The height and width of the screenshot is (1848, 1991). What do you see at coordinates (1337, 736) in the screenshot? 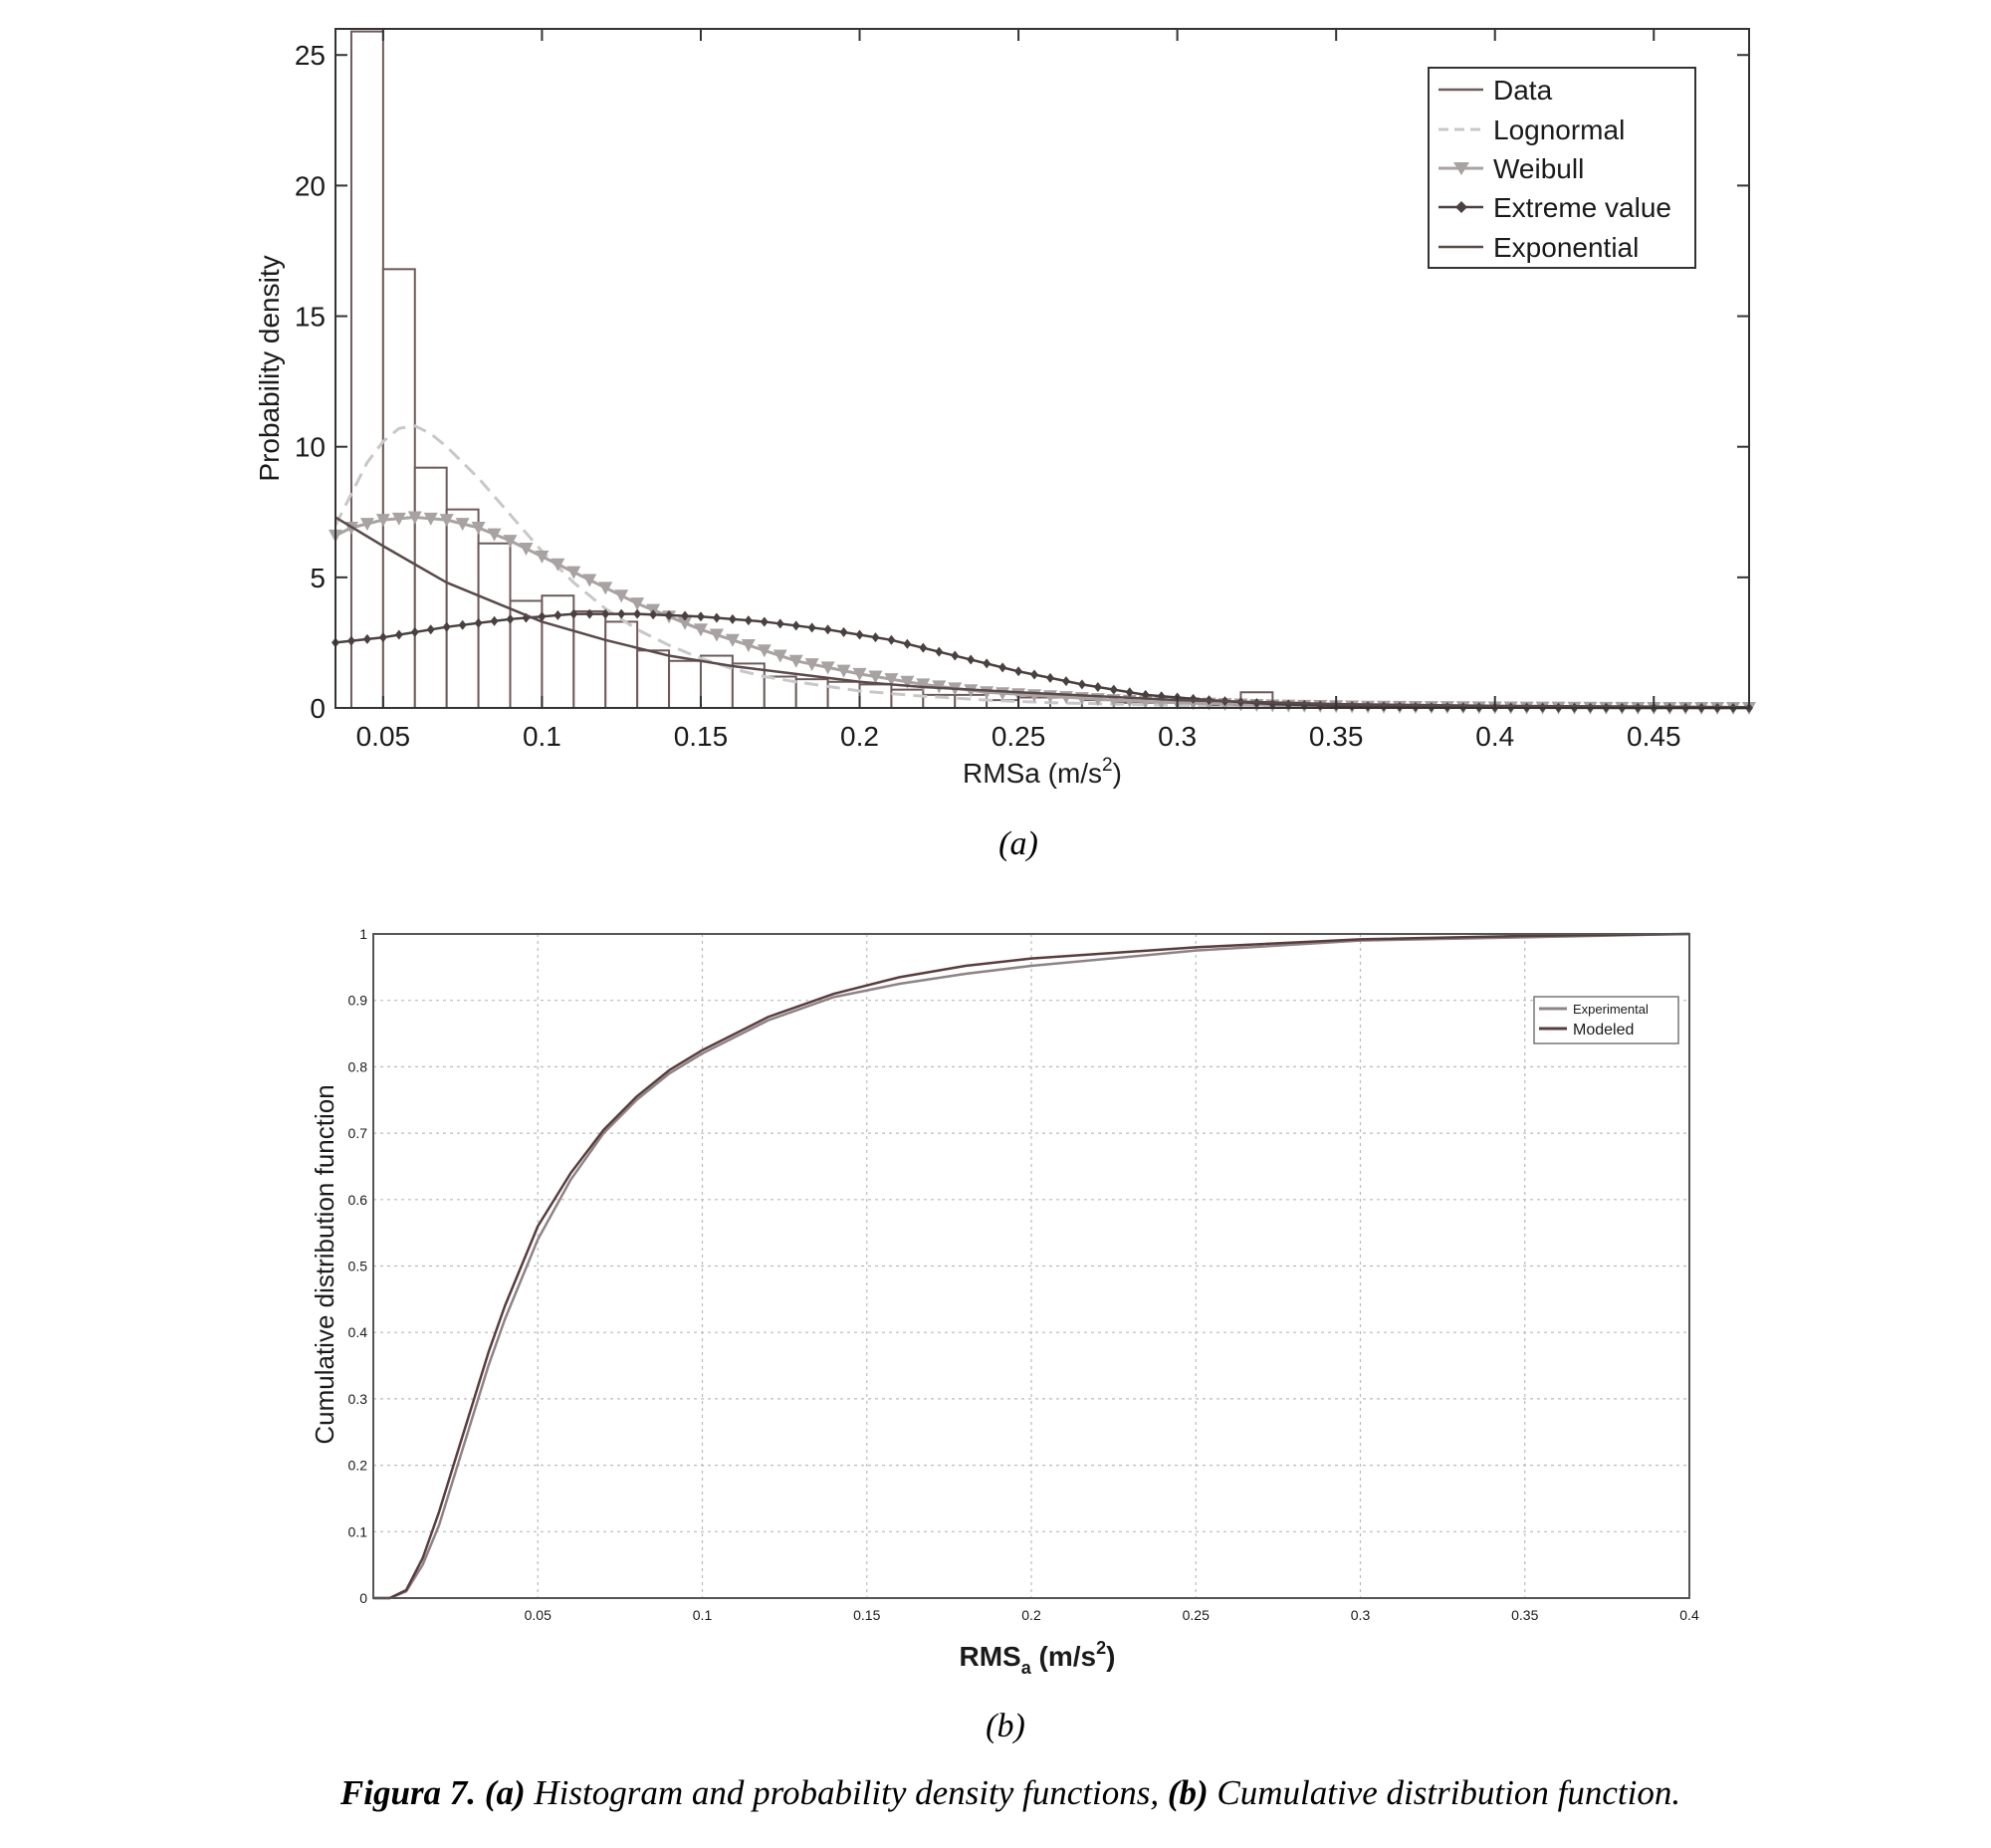
I see `x-tick-label: 0.35` at bounding box center [1337, 736].